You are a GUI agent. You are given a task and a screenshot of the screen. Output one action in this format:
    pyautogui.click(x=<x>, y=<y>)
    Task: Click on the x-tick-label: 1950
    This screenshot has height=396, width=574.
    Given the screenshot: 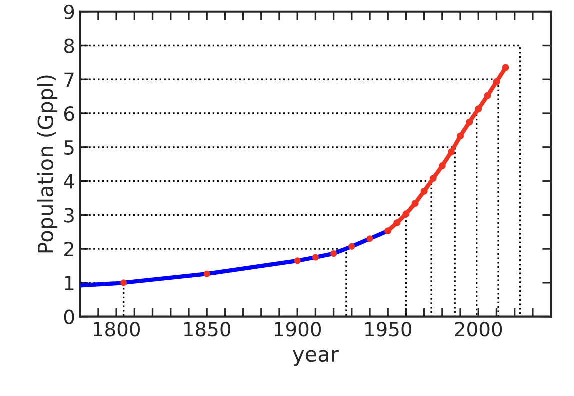 What is the action you would take?
    pyautogui.click(x=389, y=329)
    